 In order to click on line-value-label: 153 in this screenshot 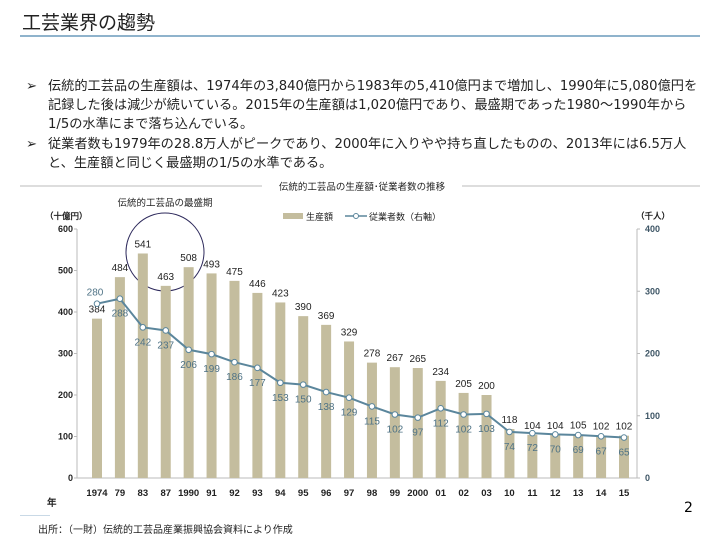, I will do `click(280, 398)`.